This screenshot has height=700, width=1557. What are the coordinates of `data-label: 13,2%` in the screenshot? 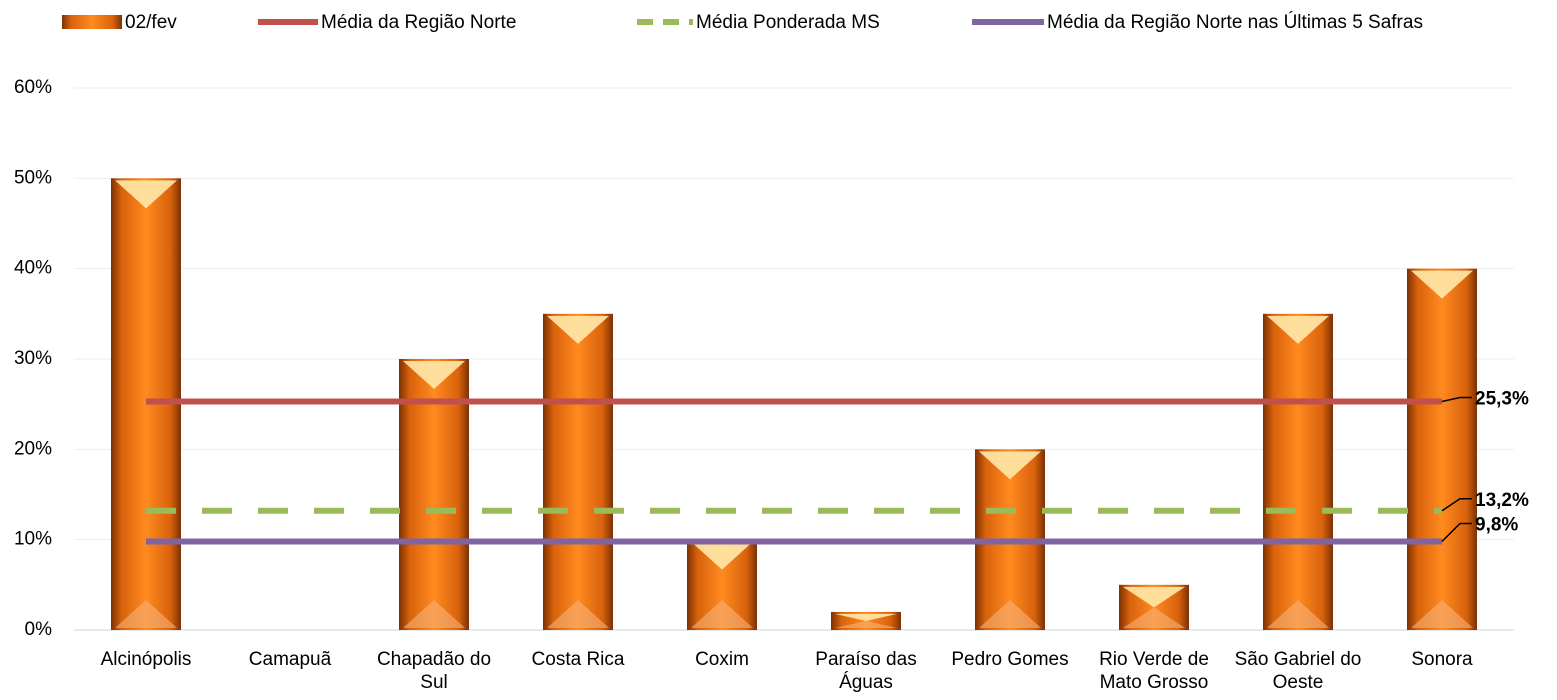 It's located at (1502, 500).